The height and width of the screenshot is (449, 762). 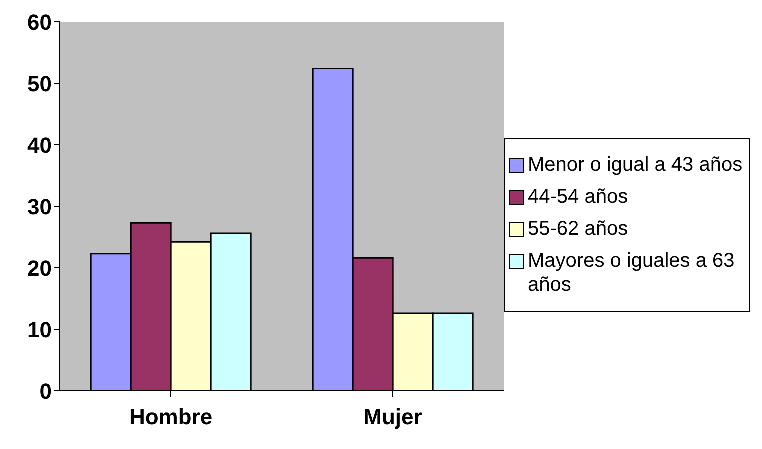 I want to click on y-tick-label: 20, so click(x=40, y=268).